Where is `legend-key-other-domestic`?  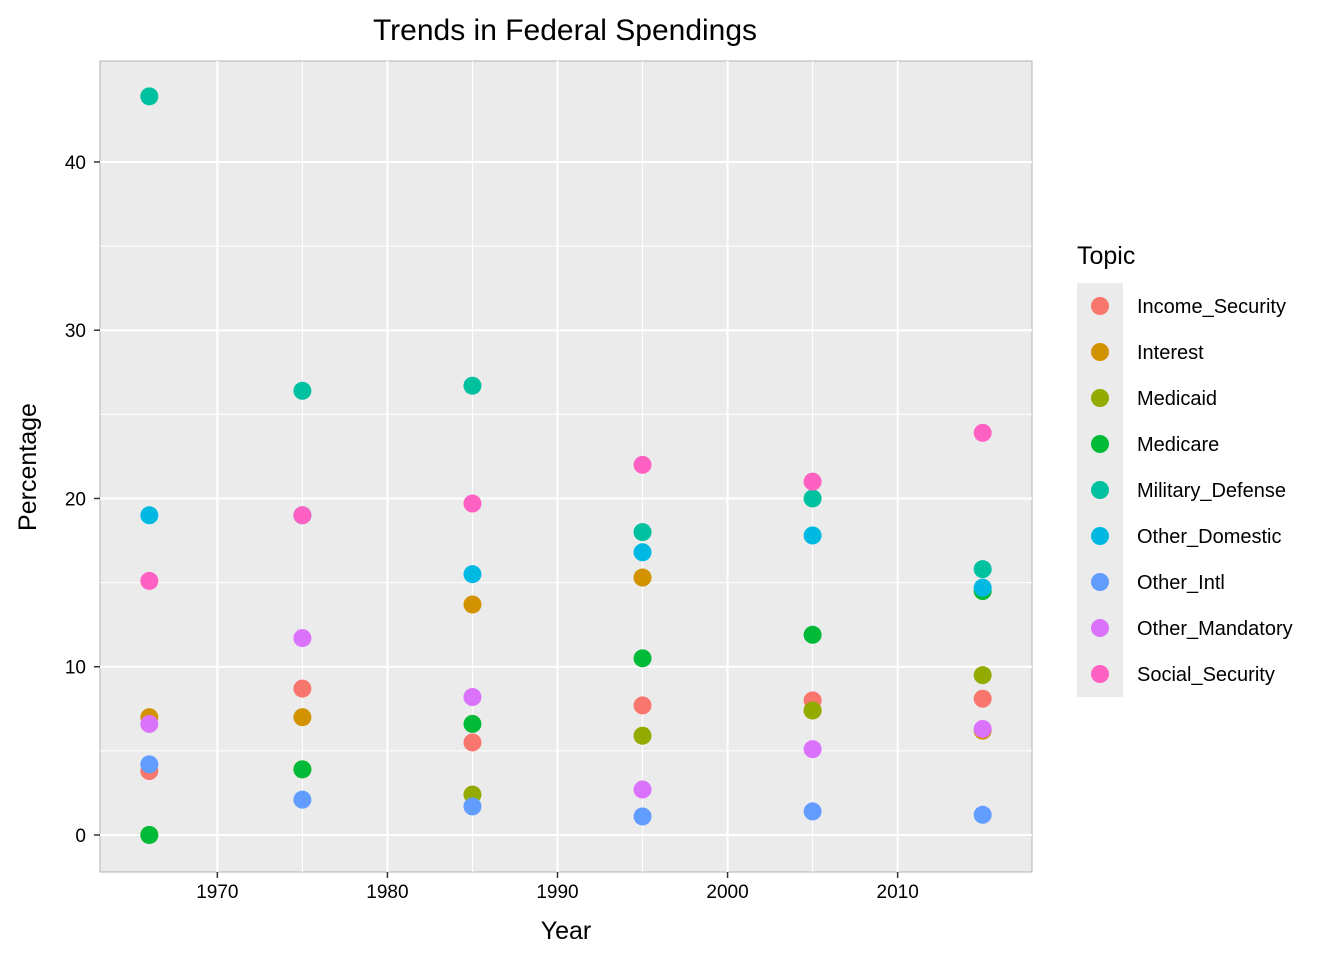
legend-key-other-domestic is located at coordinates (1100, 536).